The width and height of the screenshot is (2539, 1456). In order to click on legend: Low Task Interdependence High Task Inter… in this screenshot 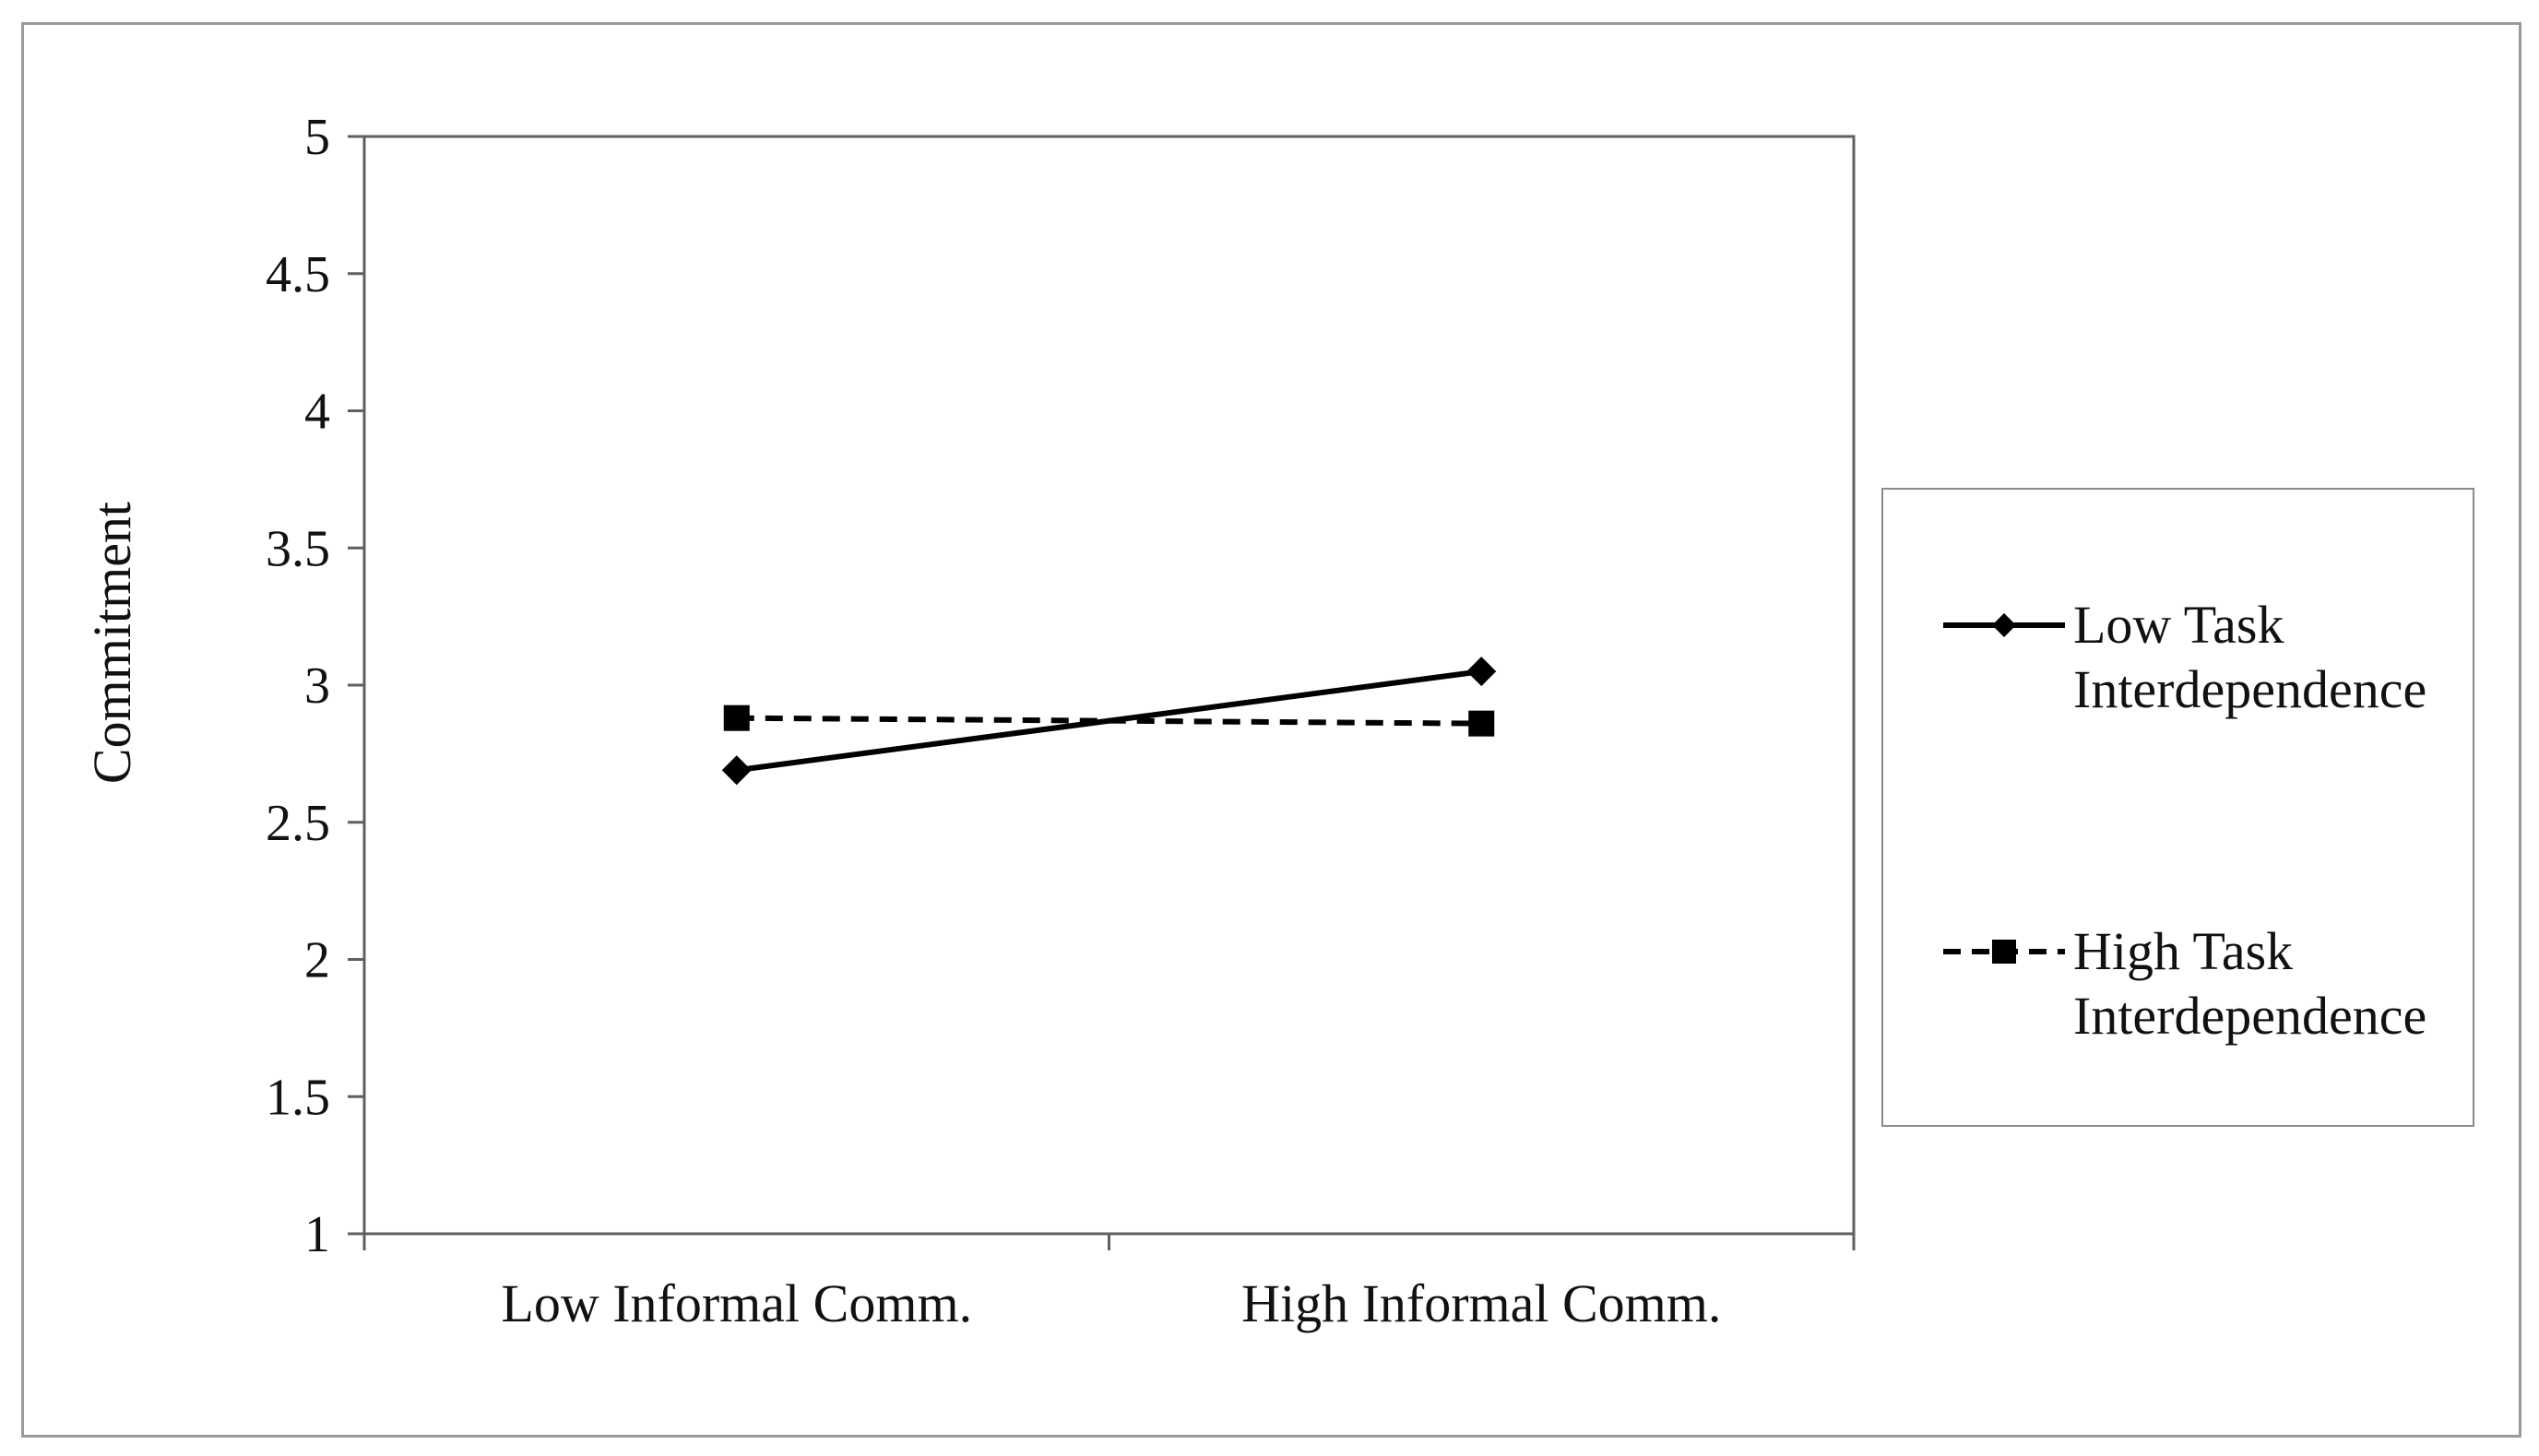, I will do `click(2177, 807)`.